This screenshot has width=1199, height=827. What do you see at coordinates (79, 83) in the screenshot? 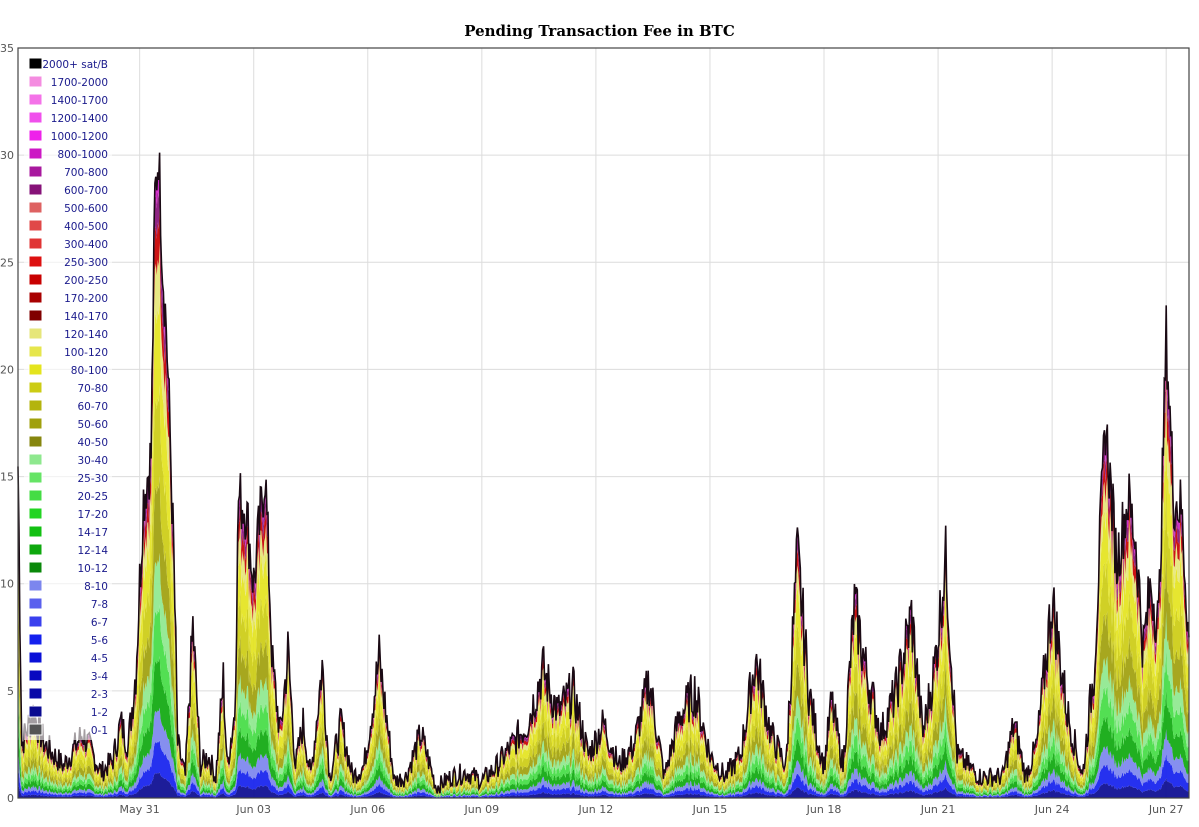
I see `legend-label: 1700-2000` at bounding box center [79, 83].